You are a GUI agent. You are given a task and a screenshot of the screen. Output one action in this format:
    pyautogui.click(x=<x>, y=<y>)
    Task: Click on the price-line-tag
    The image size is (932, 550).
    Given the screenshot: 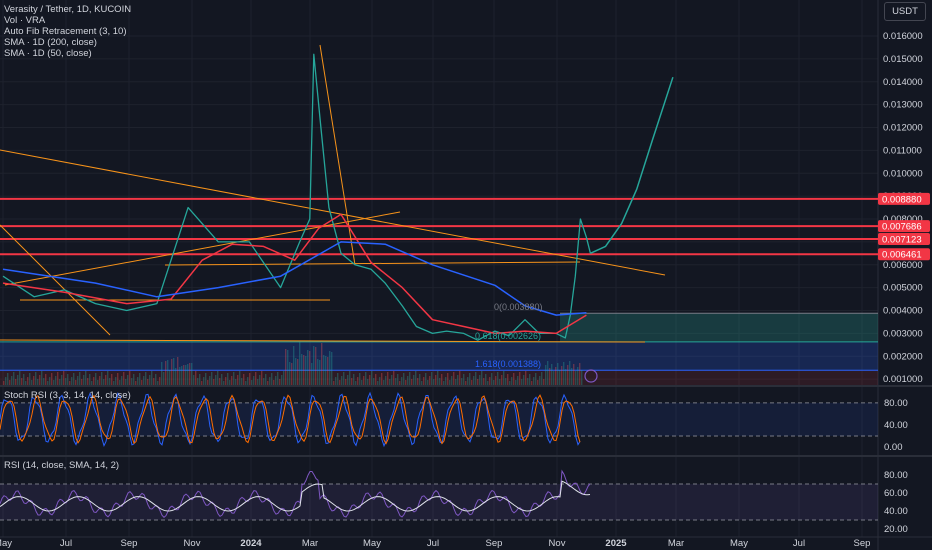 What is the action you would take?
    pyautogui.click(x=904, y=239)
    